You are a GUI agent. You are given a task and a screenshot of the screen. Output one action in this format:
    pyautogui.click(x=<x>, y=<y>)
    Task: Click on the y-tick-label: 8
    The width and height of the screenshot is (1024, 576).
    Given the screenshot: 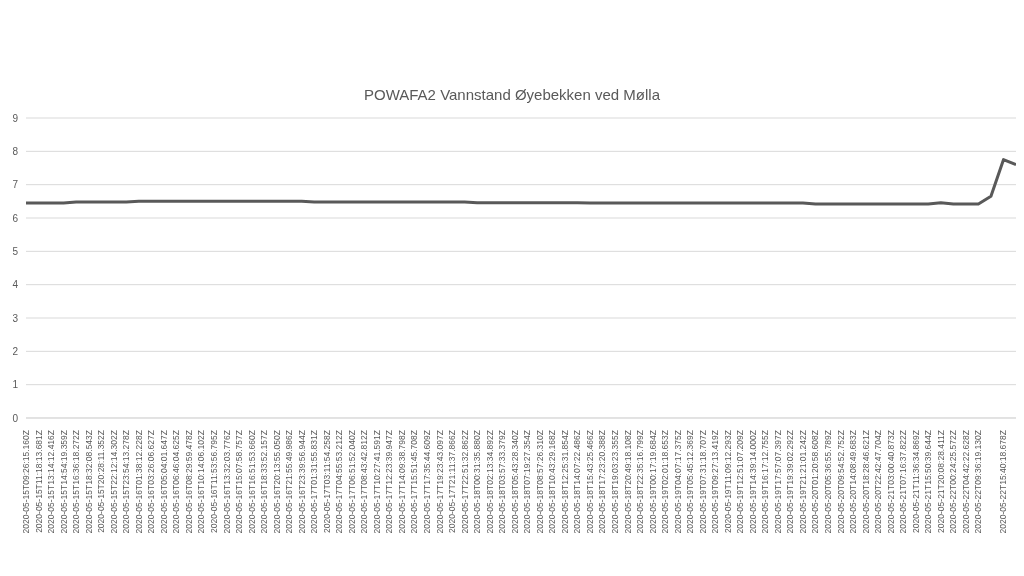 What is the action you would take?
    pyautogui.click(x=15, y=151)
    